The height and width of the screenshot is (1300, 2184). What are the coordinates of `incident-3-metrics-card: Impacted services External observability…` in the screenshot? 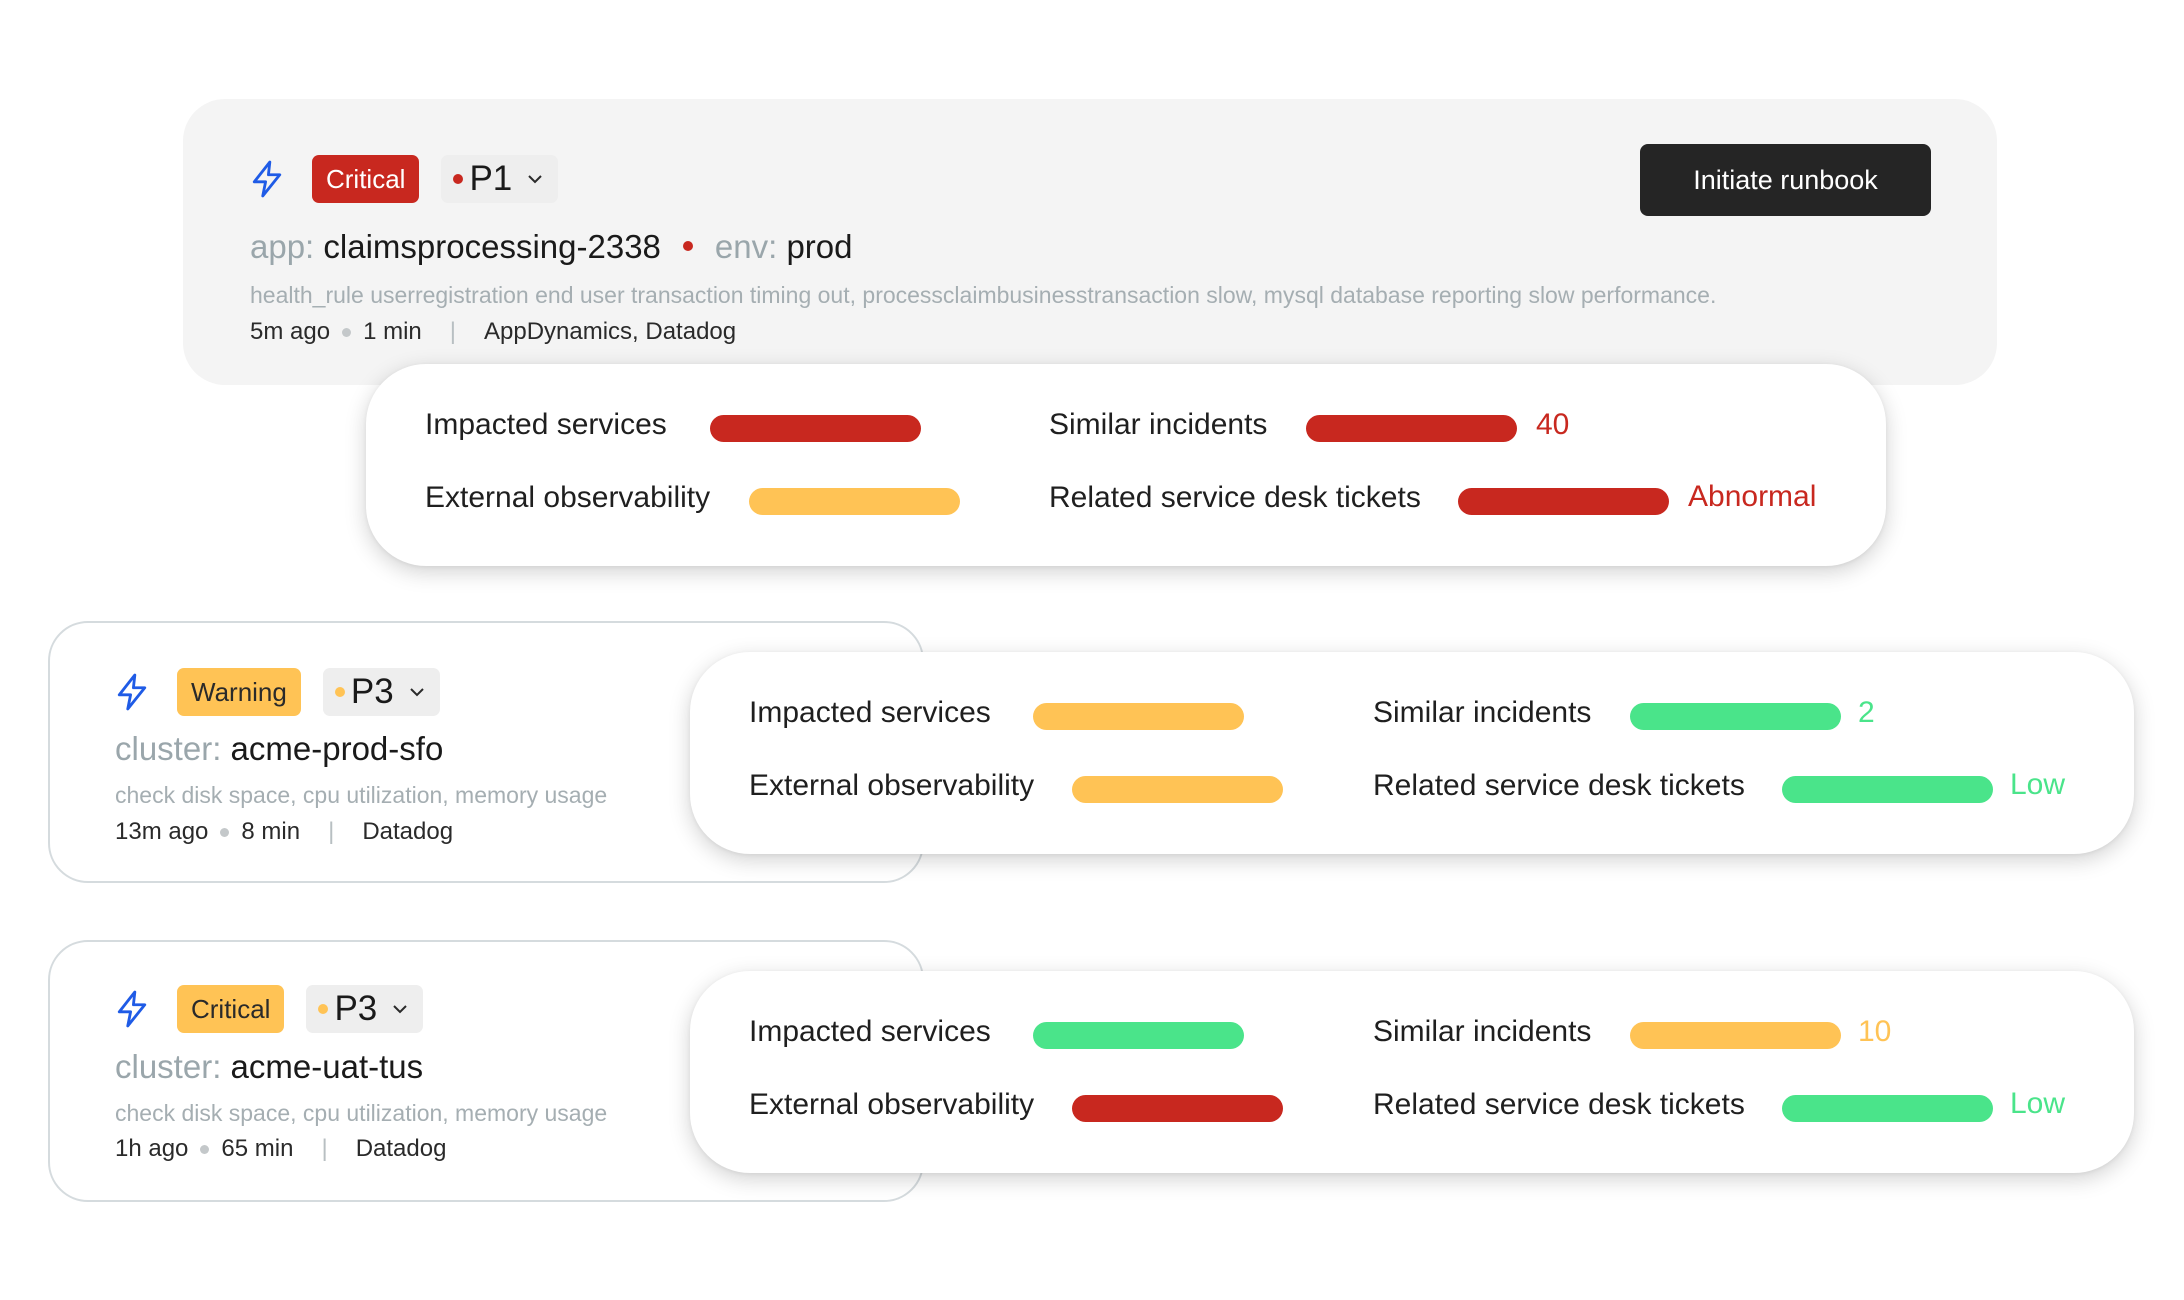 It's located at (1412, 1072).